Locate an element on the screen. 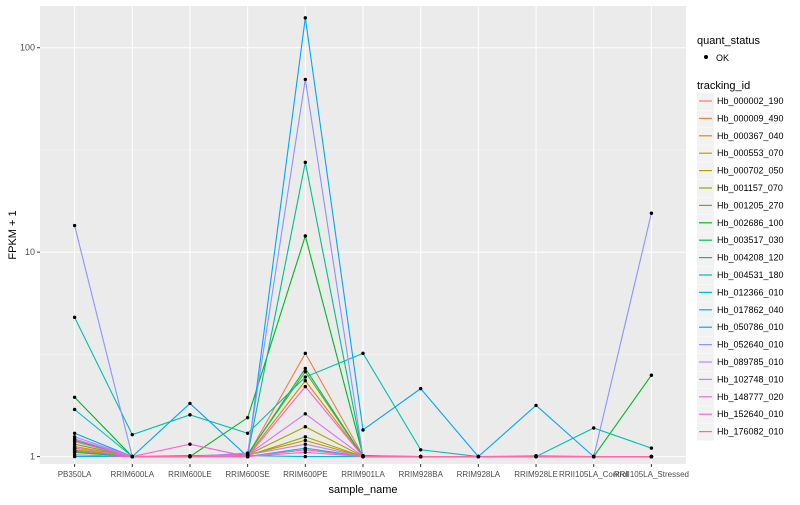 The height and width of the screenshot is (505, 800). legend-item-label: Hb_102748_010 is located at coordinates (750, 379).